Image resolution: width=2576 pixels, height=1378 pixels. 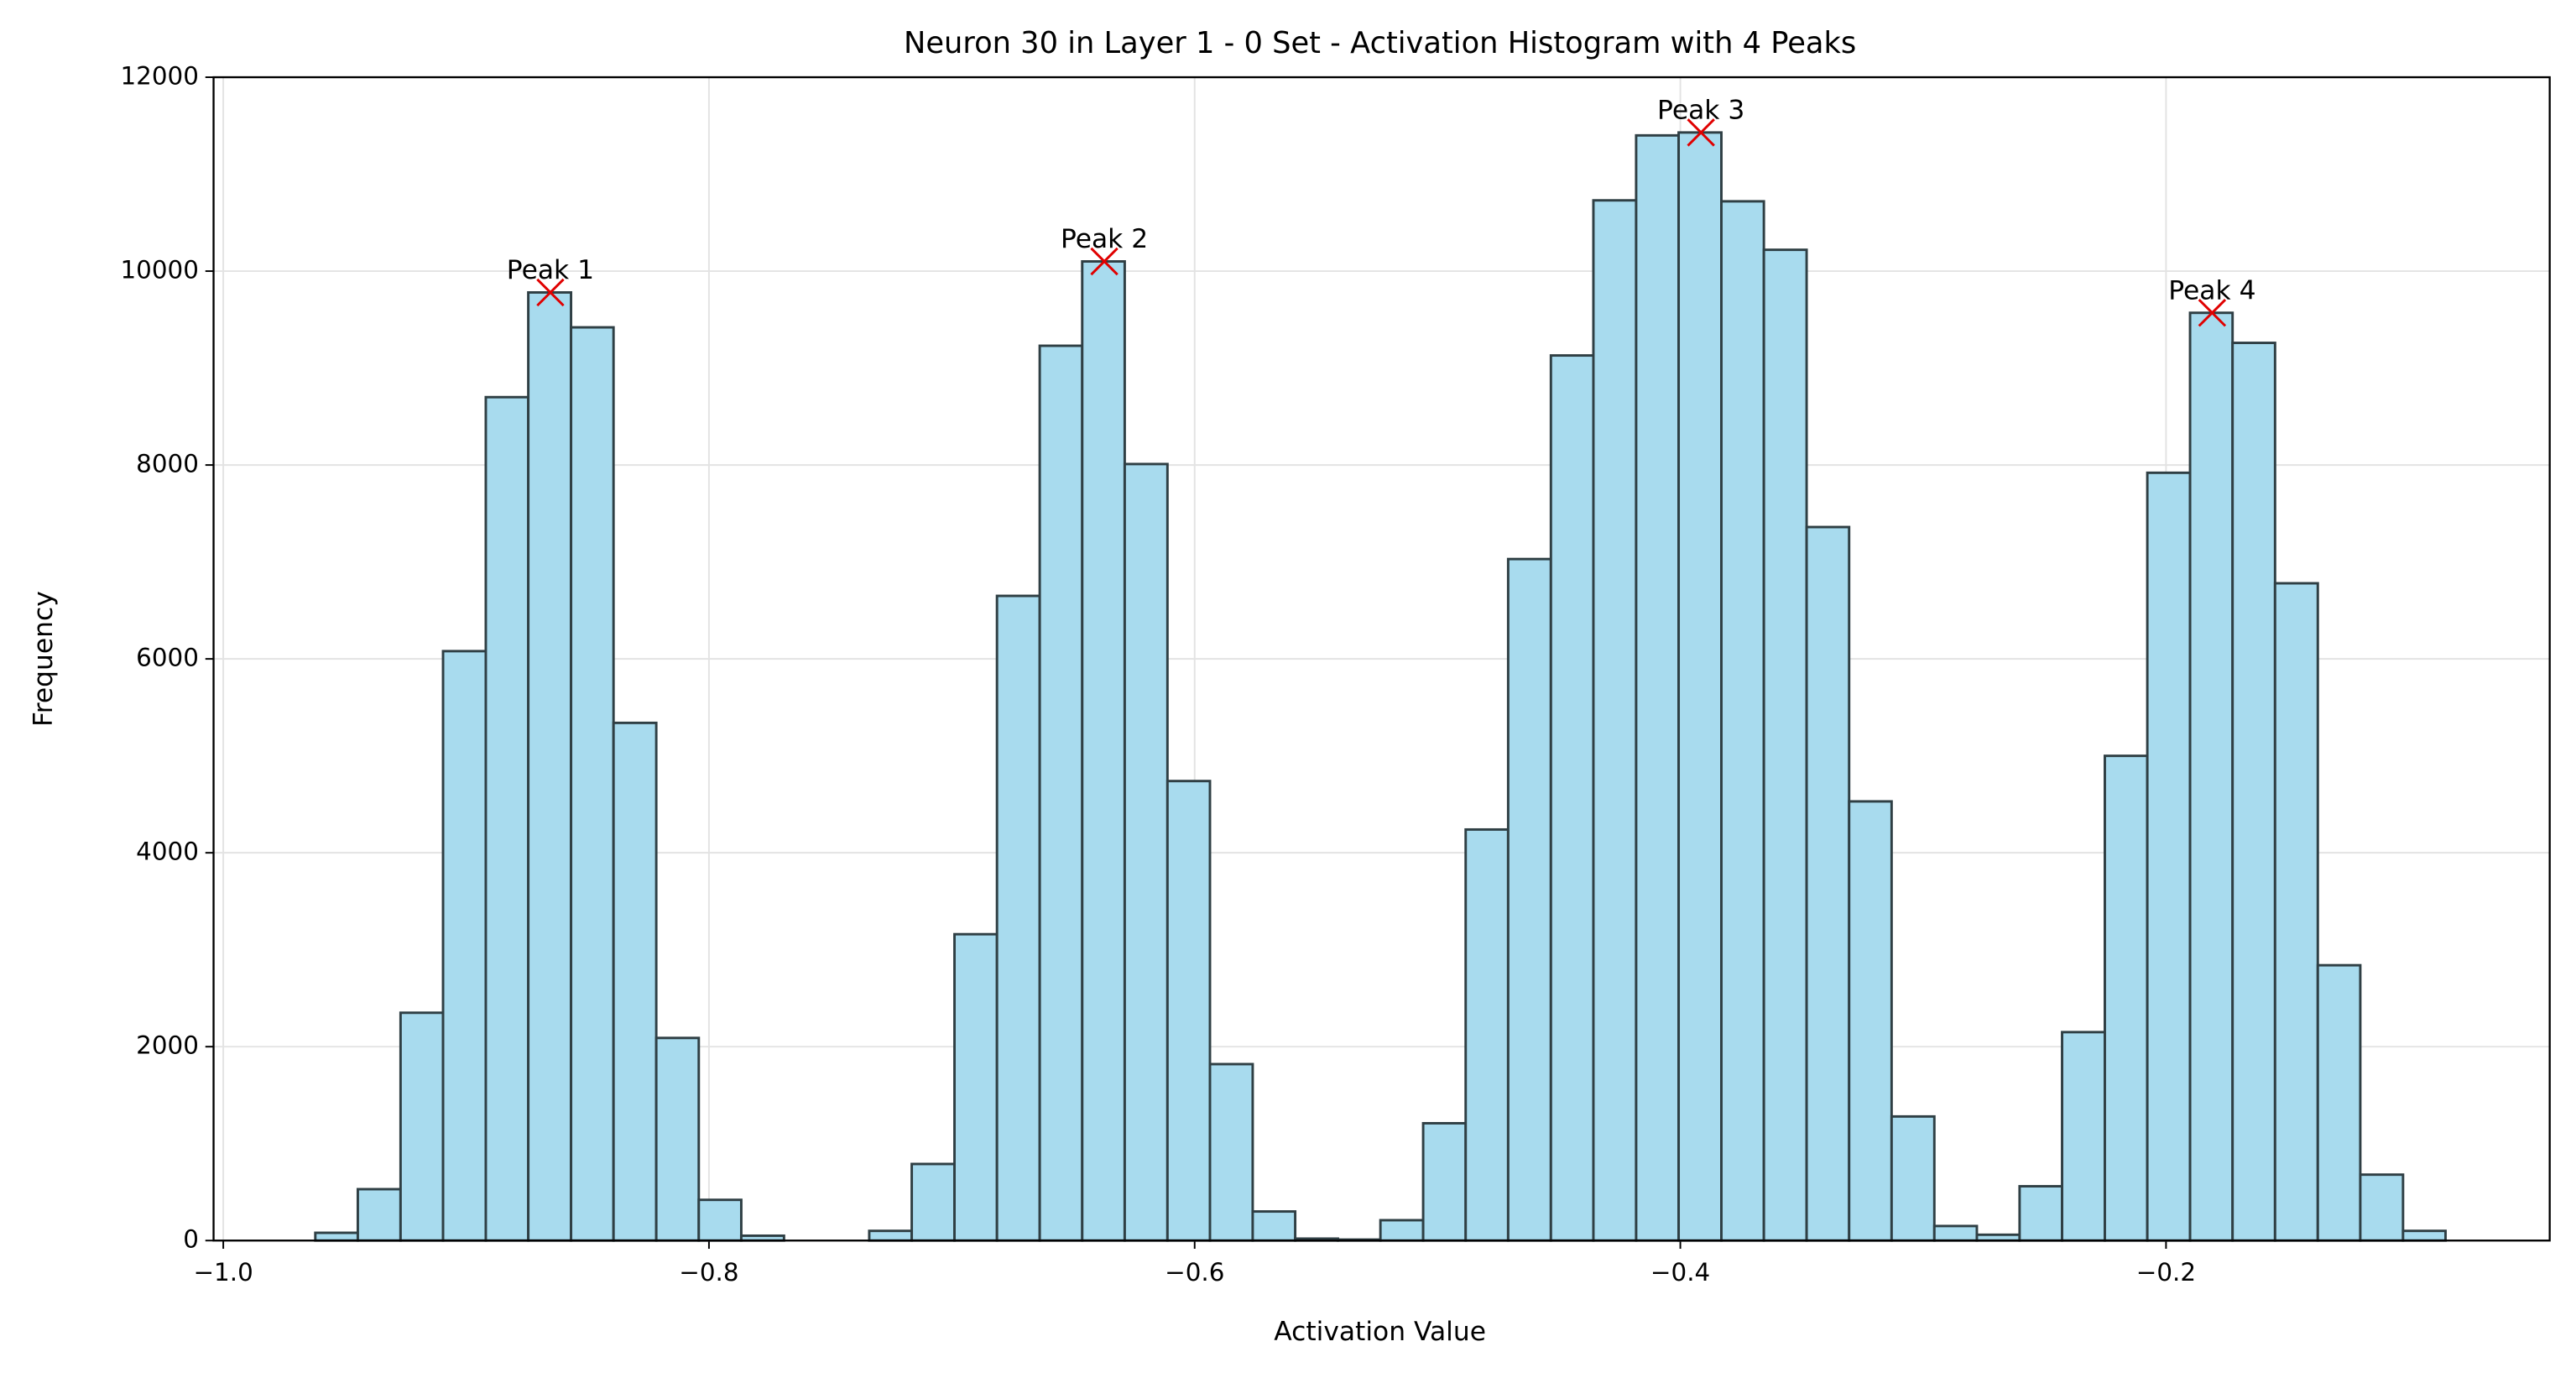 What do you see at coordinates (1680, 1272) in the screenshot?
I see `x-tick-label: −0.4` at bounding box center [1680, 1272].